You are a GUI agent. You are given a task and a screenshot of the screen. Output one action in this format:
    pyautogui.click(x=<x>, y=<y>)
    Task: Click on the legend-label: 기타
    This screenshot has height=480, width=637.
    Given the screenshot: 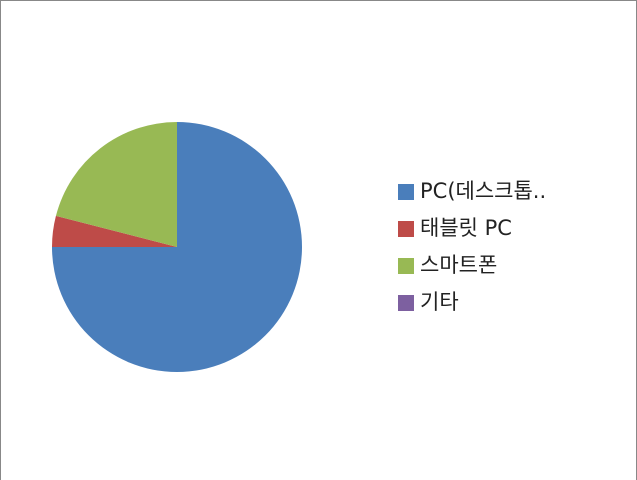 What is the action you would take?
    pyautogui.click(x=439, y=302)
    